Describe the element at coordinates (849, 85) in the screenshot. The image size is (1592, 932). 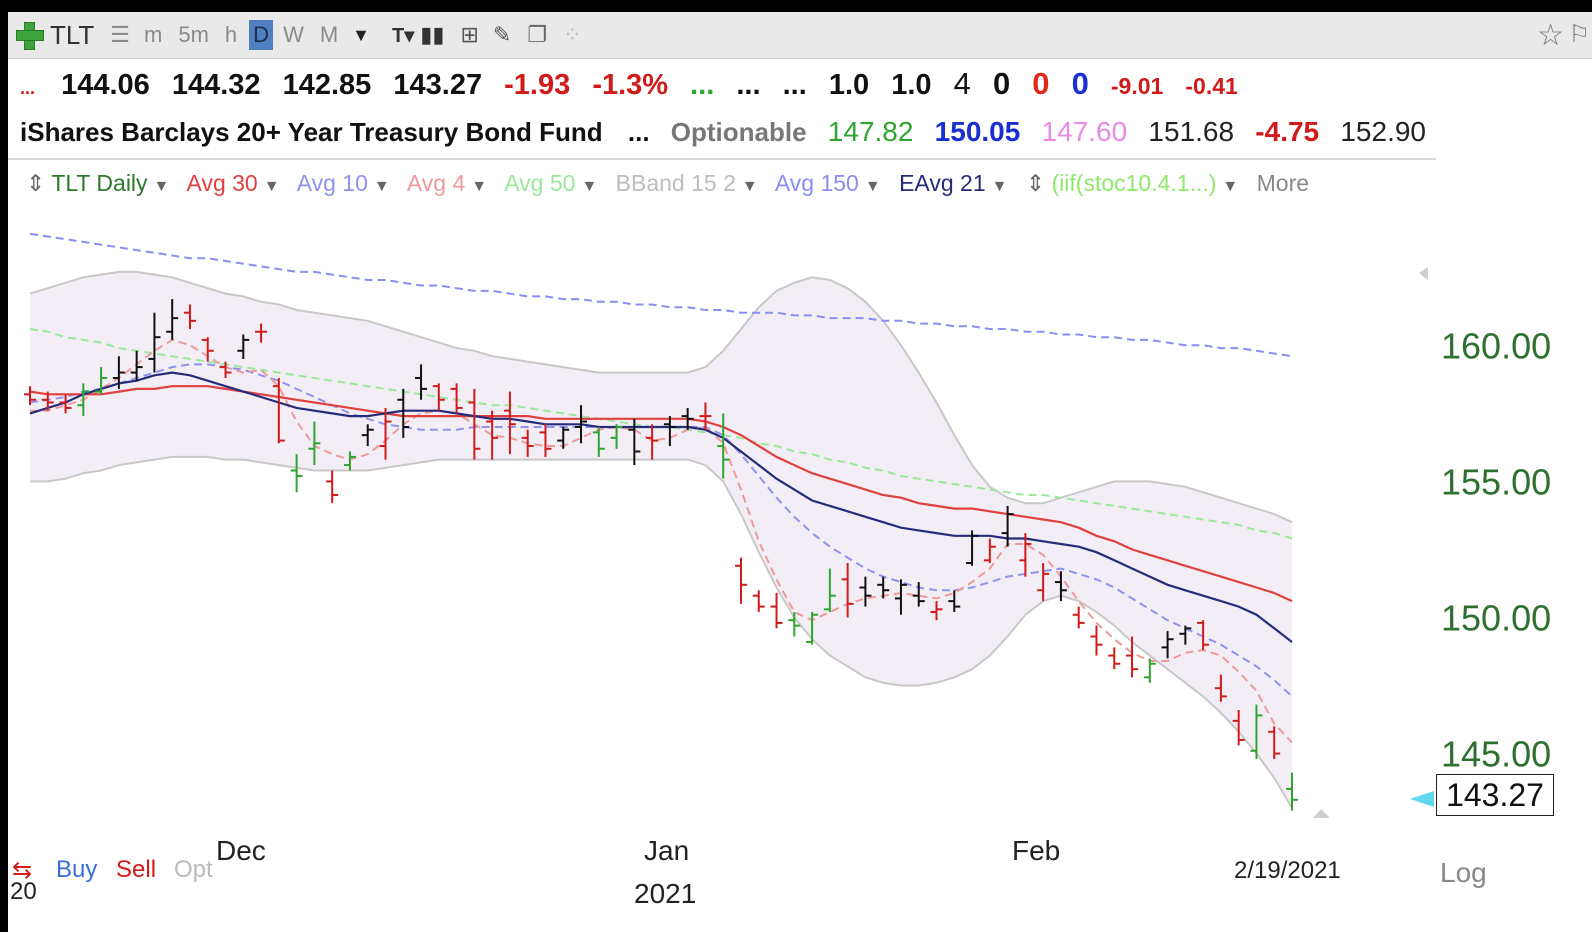
I see `quote-v1: 1.0` at that location.